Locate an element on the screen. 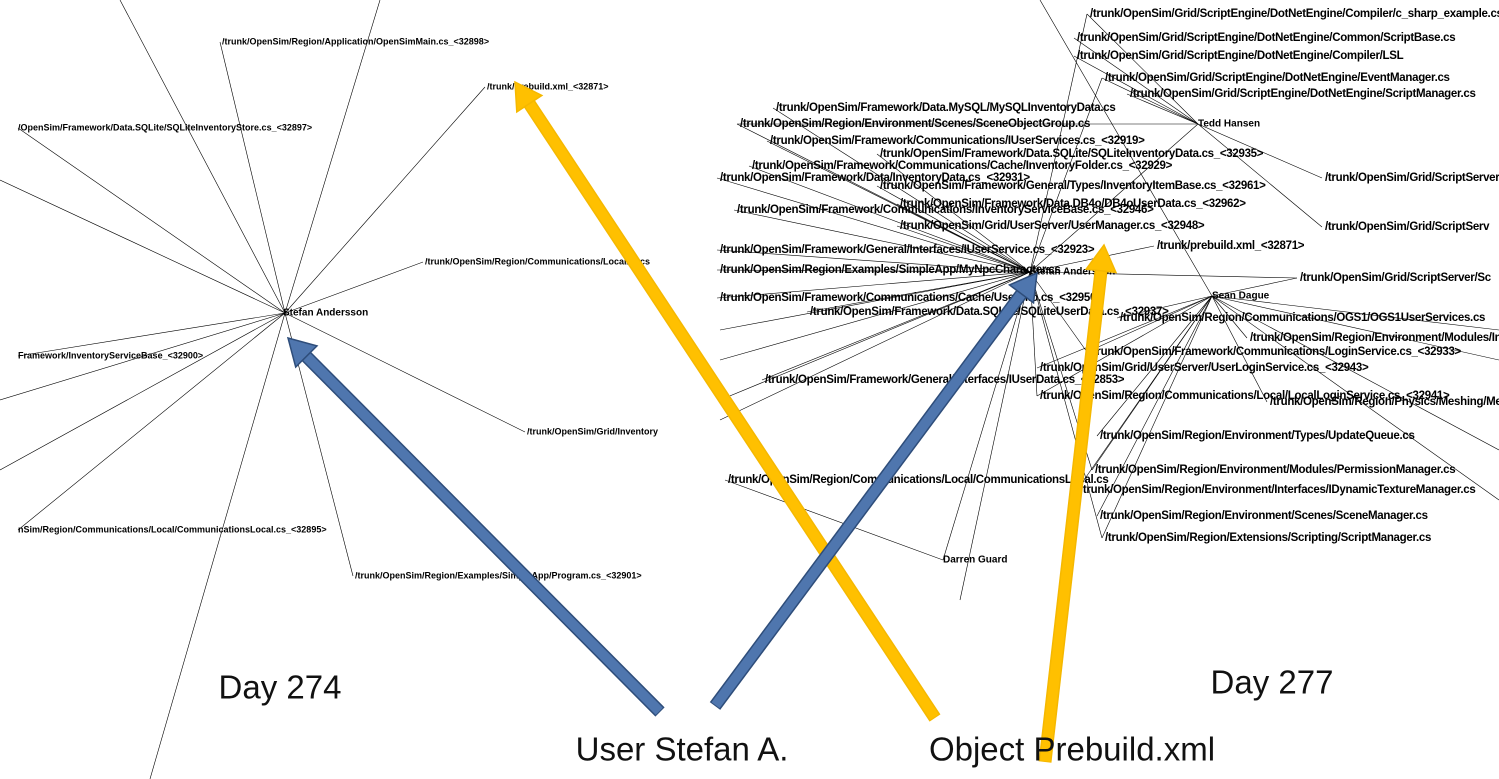 This screenshot has height=779, width=1499. user-annotation: User Stefan A. is located at coordinates (682, 749).